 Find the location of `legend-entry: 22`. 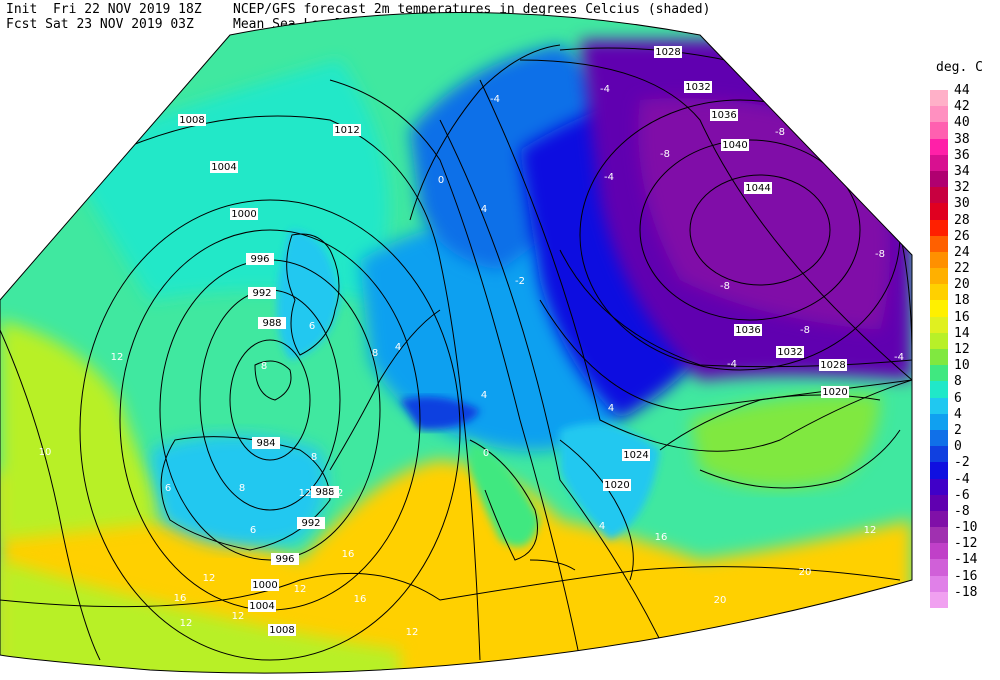

legend-entry: 22 is located at coordinates (963, 273).